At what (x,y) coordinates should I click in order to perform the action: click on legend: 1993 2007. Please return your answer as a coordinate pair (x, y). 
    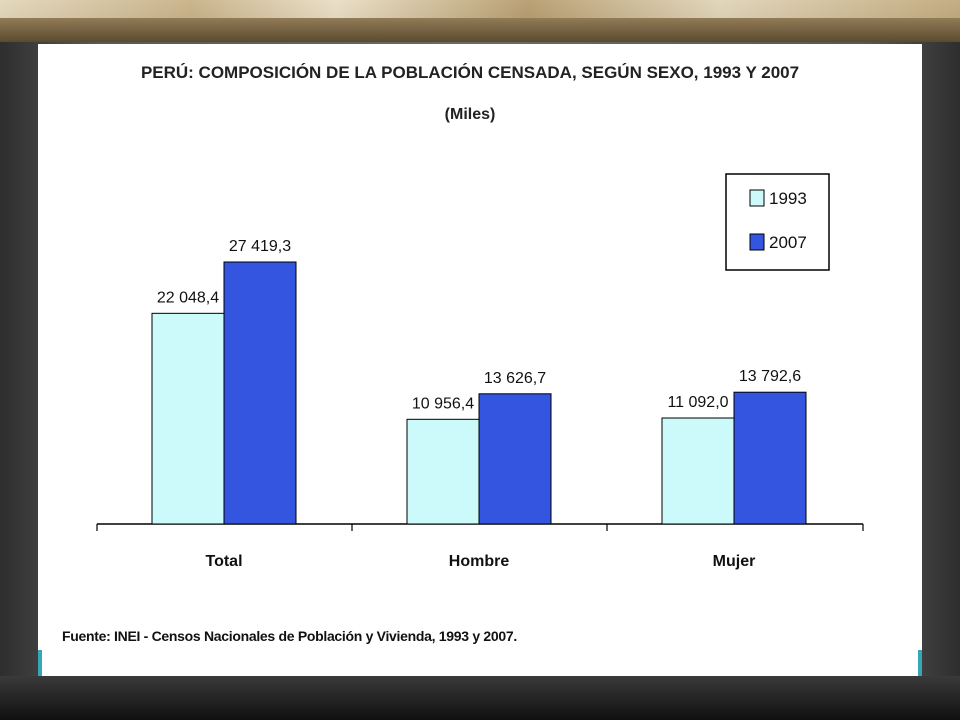
    Looking at the image, I should click on (777, 222).